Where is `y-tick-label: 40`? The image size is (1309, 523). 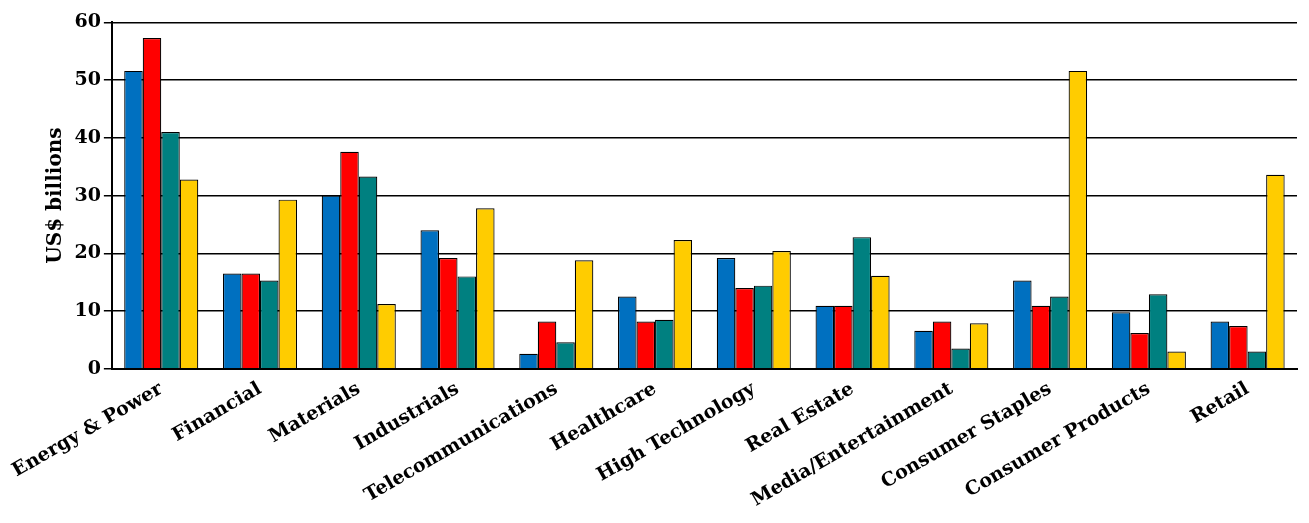 y-tick-label: 40 is located at coordinates (87, 135).